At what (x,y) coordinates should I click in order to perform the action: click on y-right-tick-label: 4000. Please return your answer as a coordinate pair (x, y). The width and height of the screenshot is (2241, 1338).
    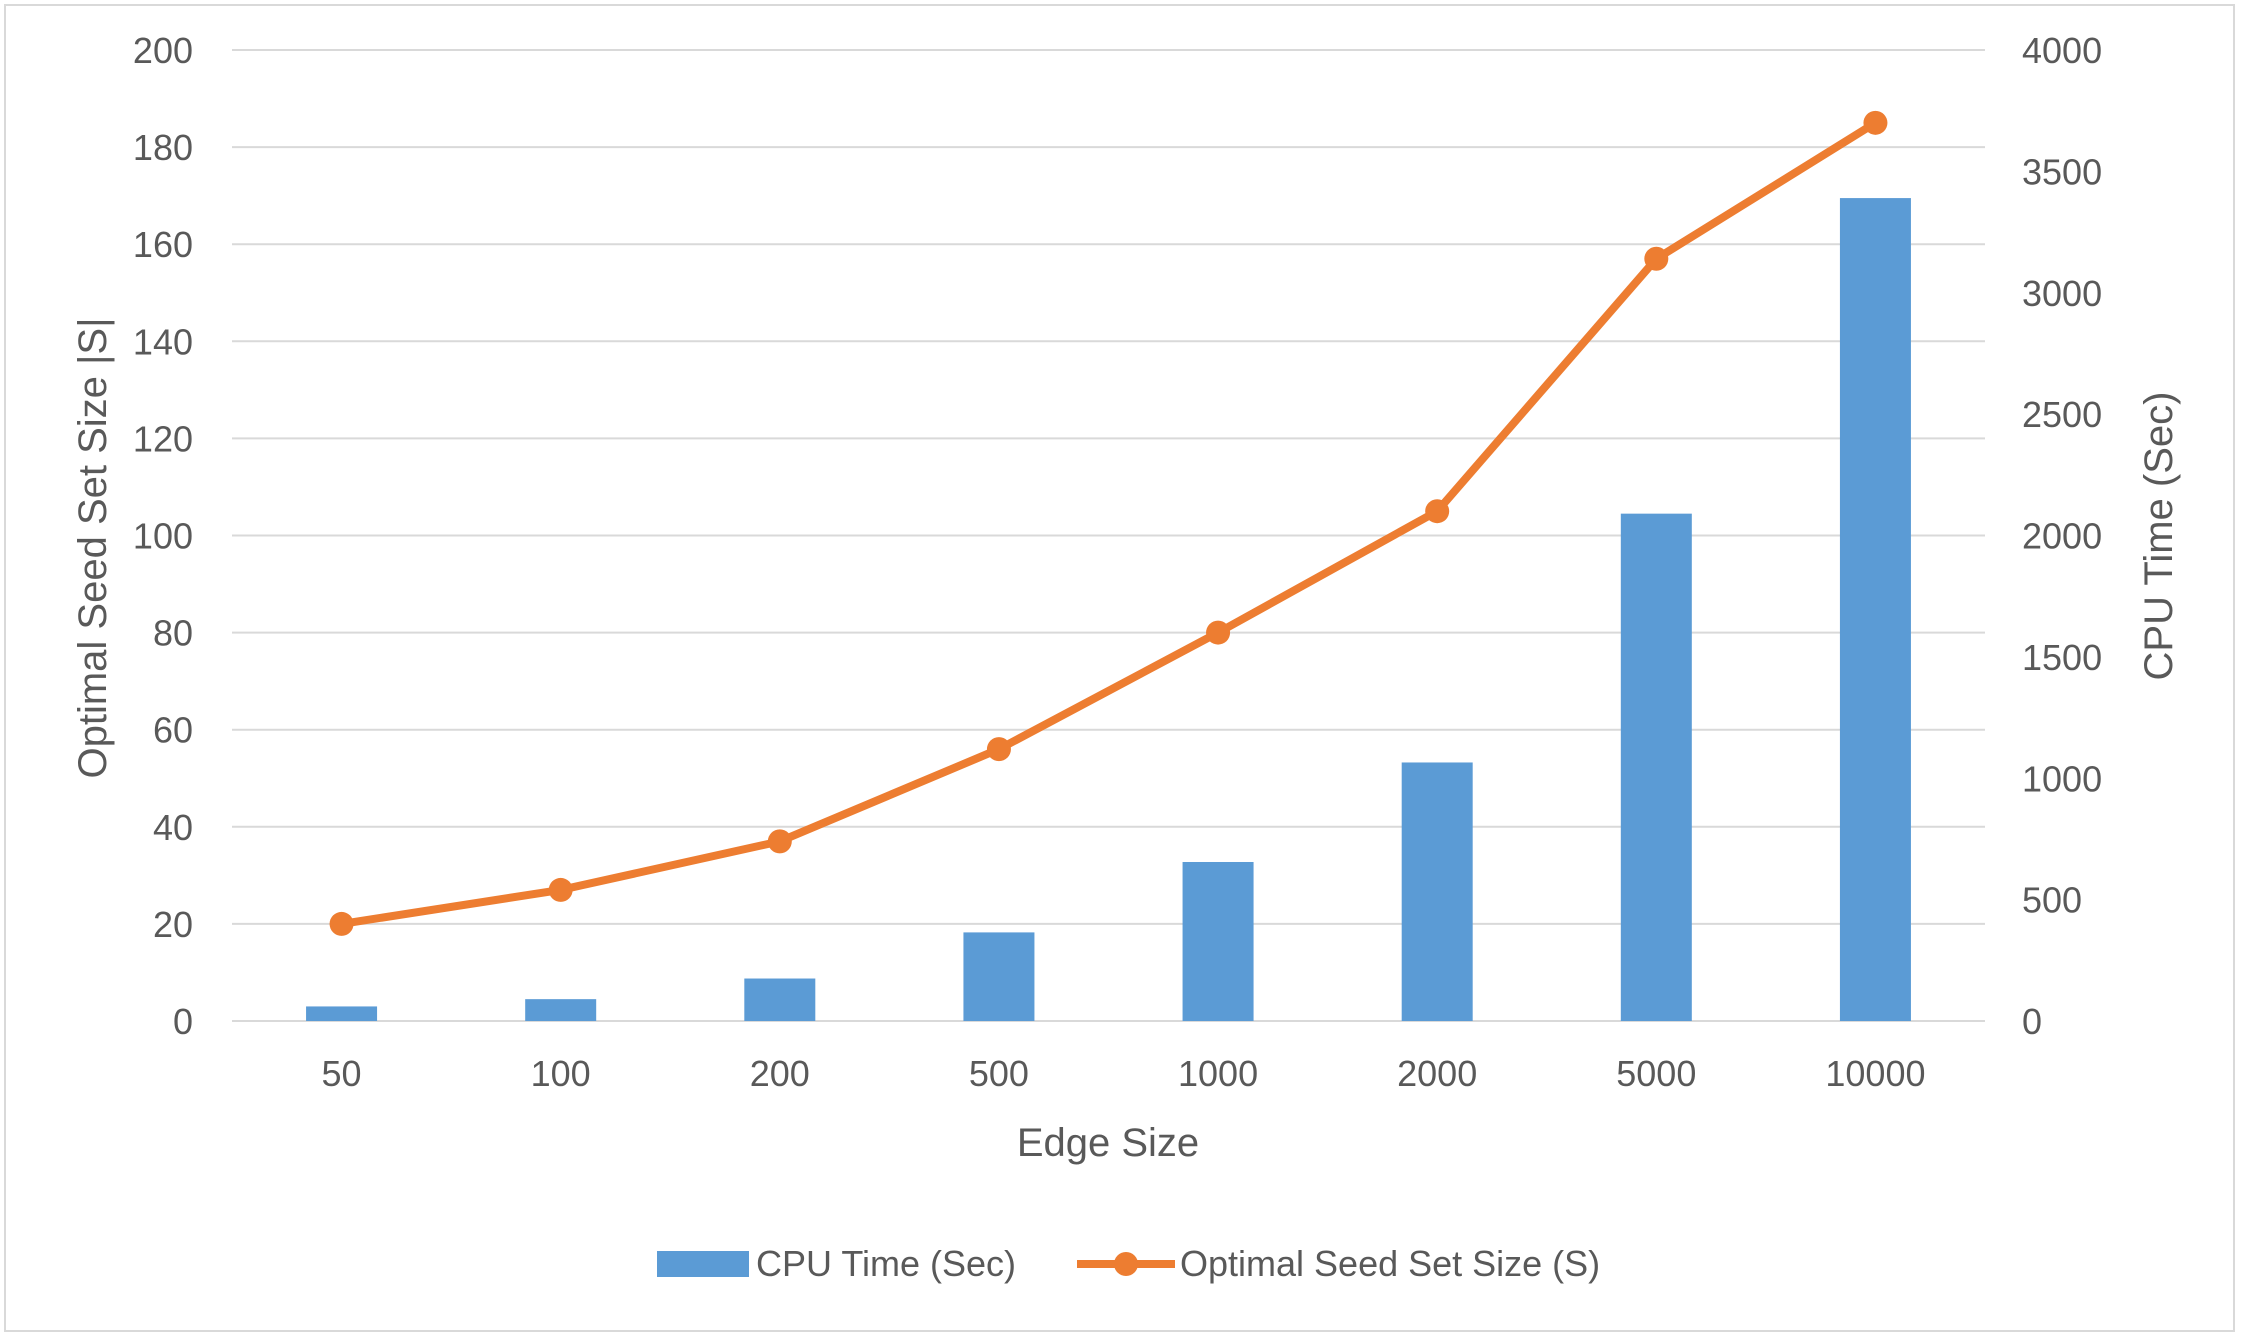
    Looking at the image, I should click on (2062, 50).